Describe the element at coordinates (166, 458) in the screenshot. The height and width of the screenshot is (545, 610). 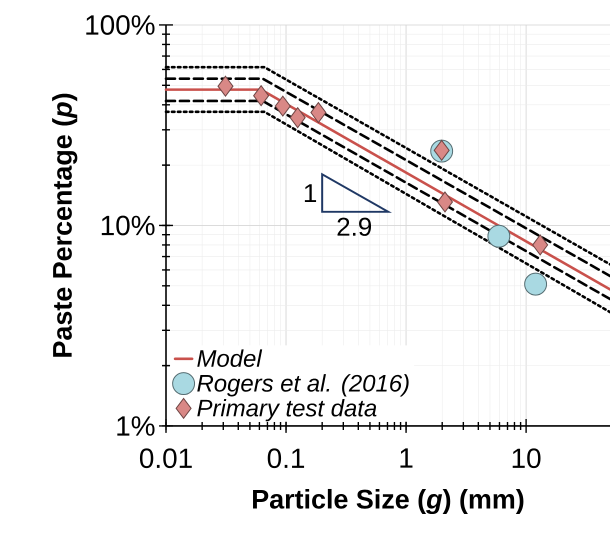
I see `x-tick-label: 0.01` at that location.